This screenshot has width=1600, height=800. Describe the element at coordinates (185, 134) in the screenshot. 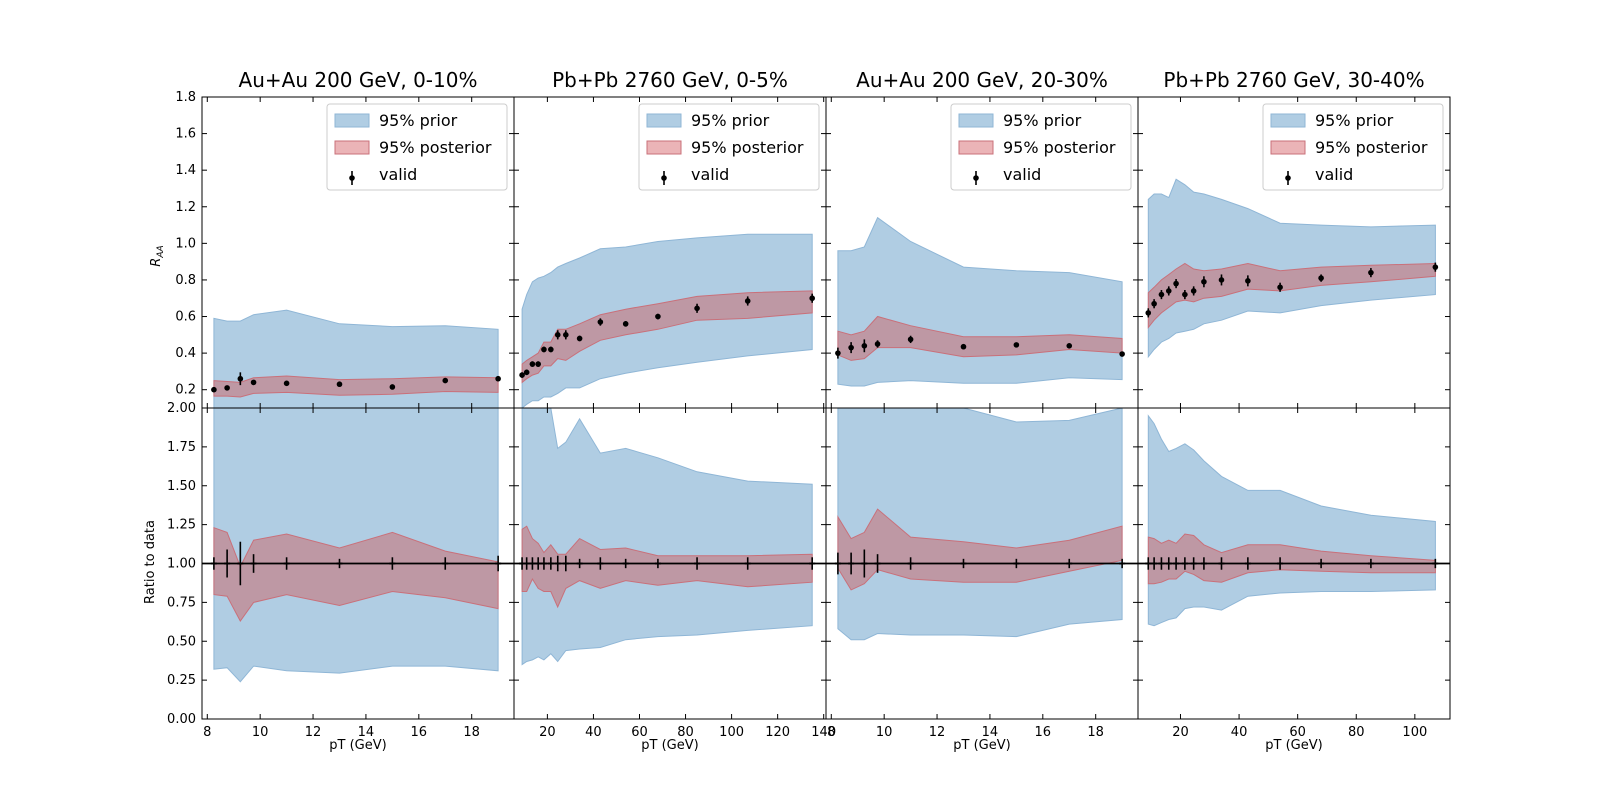

I see `y-tick-label: 1.6` at that location.